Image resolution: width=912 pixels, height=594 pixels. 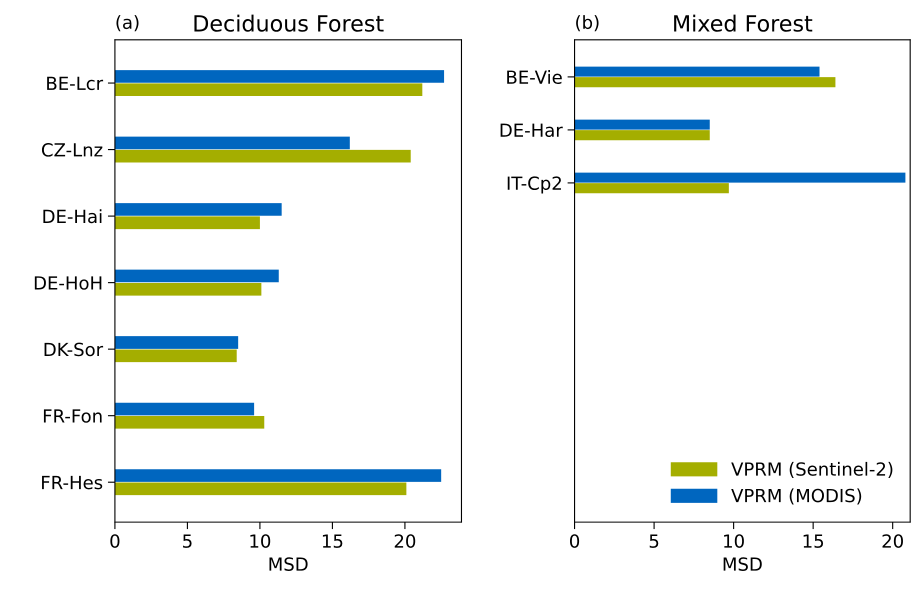 What do you see at coordinates (68, 283) in the screenshot?
I see `y-tick-label: DE-HoH` at bounding box center [68, 283].